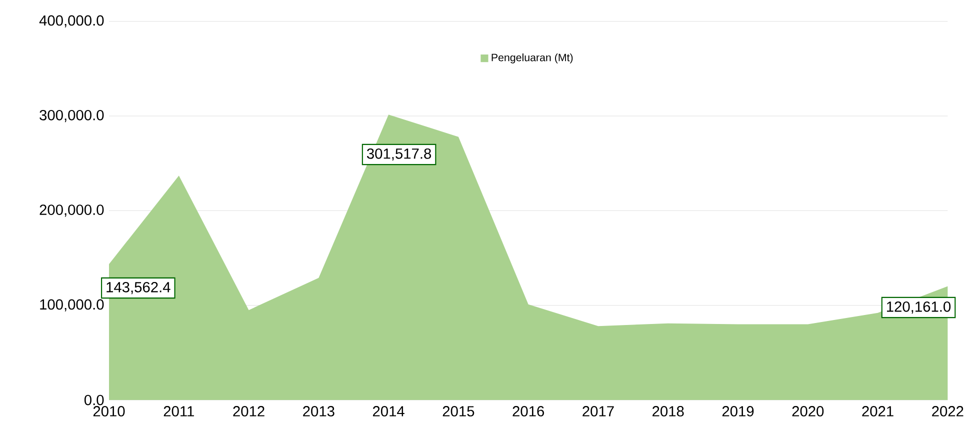 This screenshot has height=437, width=979. What do you see at coordinates (738, 411) in the screenshot?
I see `x-tick-label: 2019` at bounding box center [738, 411].